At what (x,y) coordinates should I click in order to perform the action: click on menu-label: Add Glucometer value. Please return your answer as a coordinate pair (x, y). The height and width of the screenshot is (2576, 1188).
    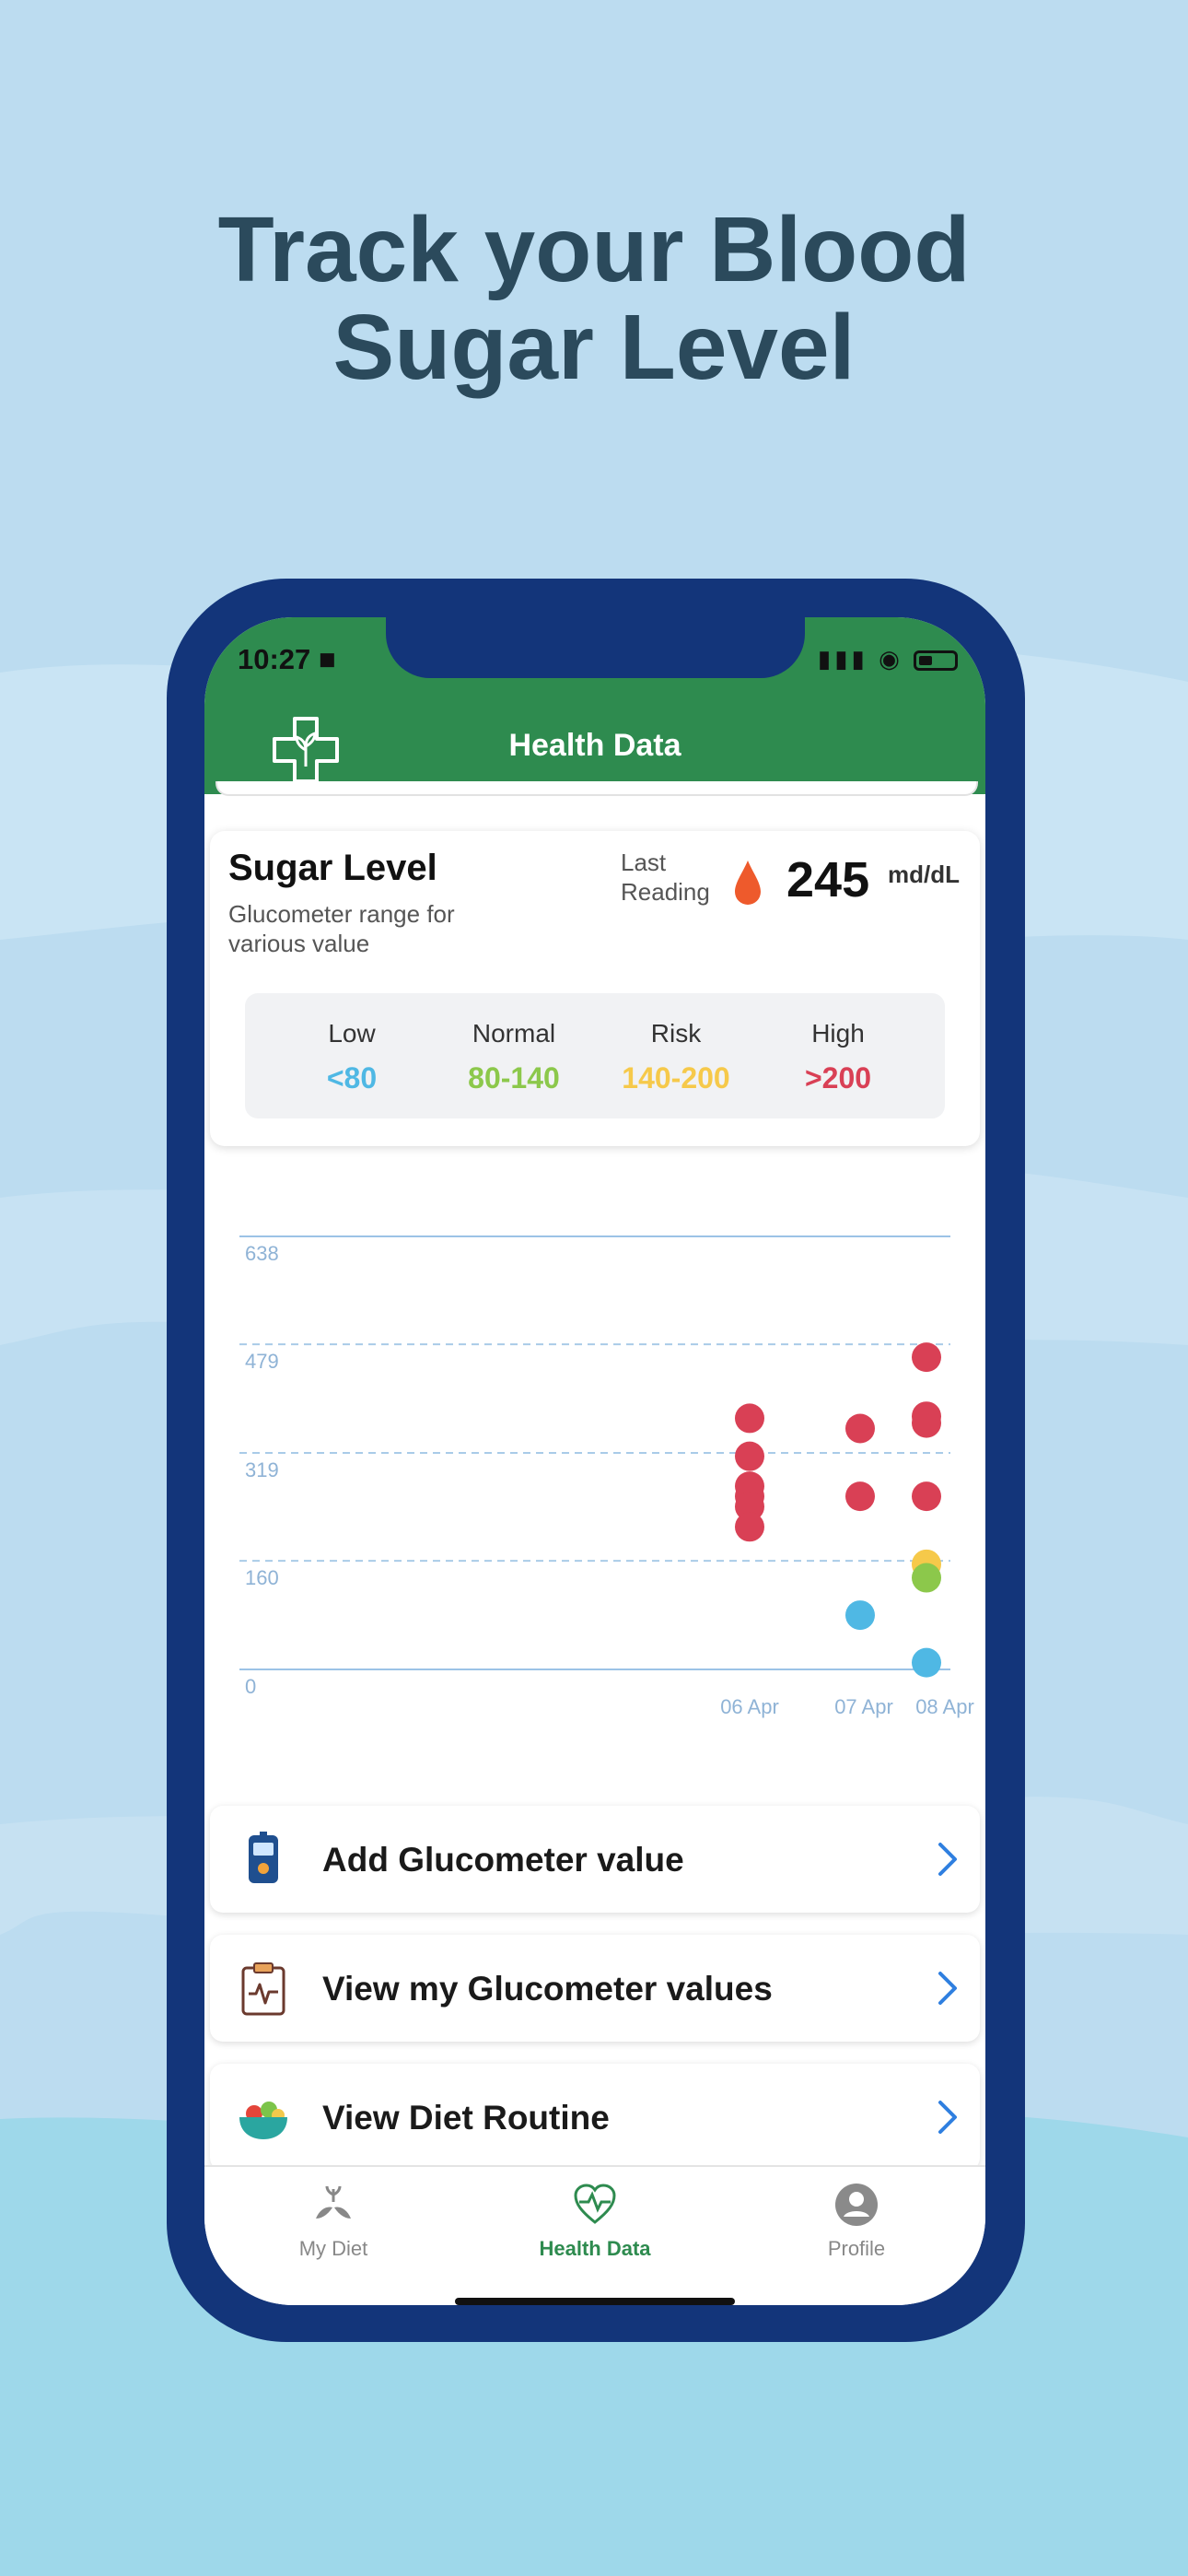
    Looking at the image, I should click on (503, 1860).